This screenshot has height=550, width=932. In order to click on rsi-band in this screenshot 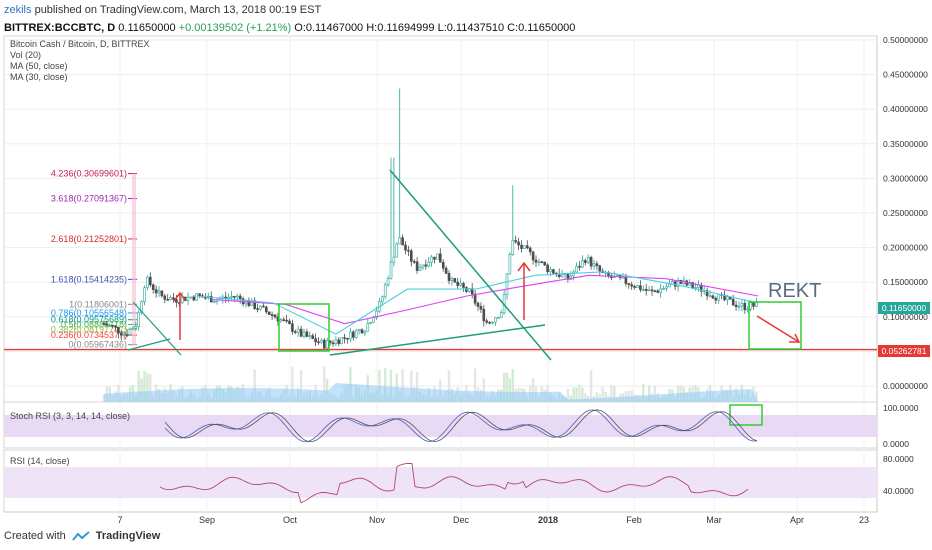, I will do `click(440, 482)`.